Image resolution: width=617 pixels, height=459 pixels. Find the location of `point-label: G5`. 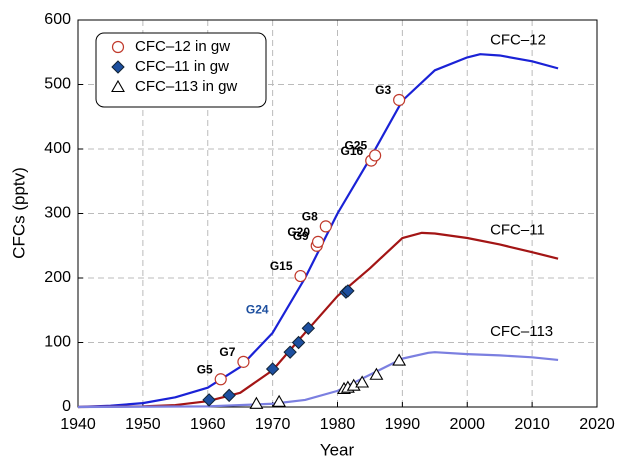

point-label: G5 is located at coordinates (205, 369).